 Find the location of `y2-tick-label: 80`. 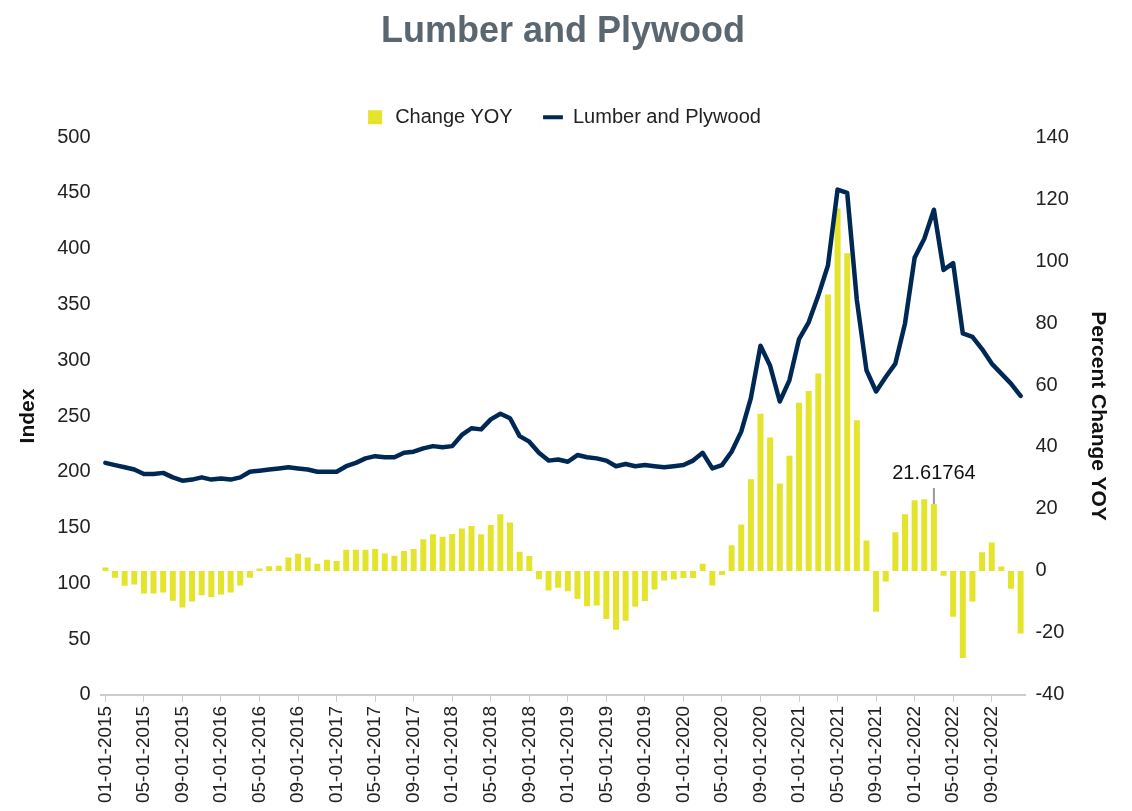

y2-tick-label: 80 is located at coordinates (1046, 321).